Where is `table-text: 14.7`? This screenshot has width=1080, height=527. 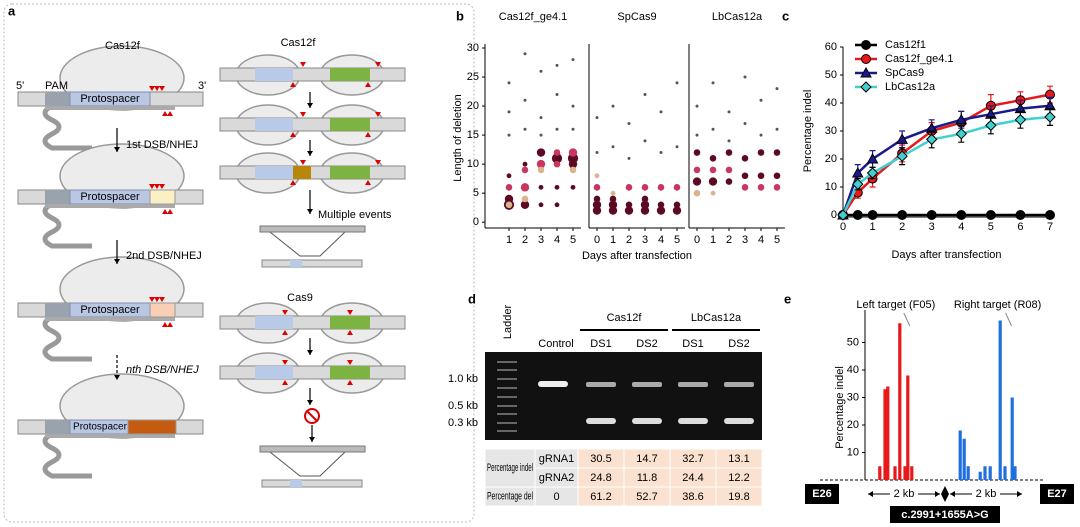
table-text: 14.7 is located at coordinates (646, 459).